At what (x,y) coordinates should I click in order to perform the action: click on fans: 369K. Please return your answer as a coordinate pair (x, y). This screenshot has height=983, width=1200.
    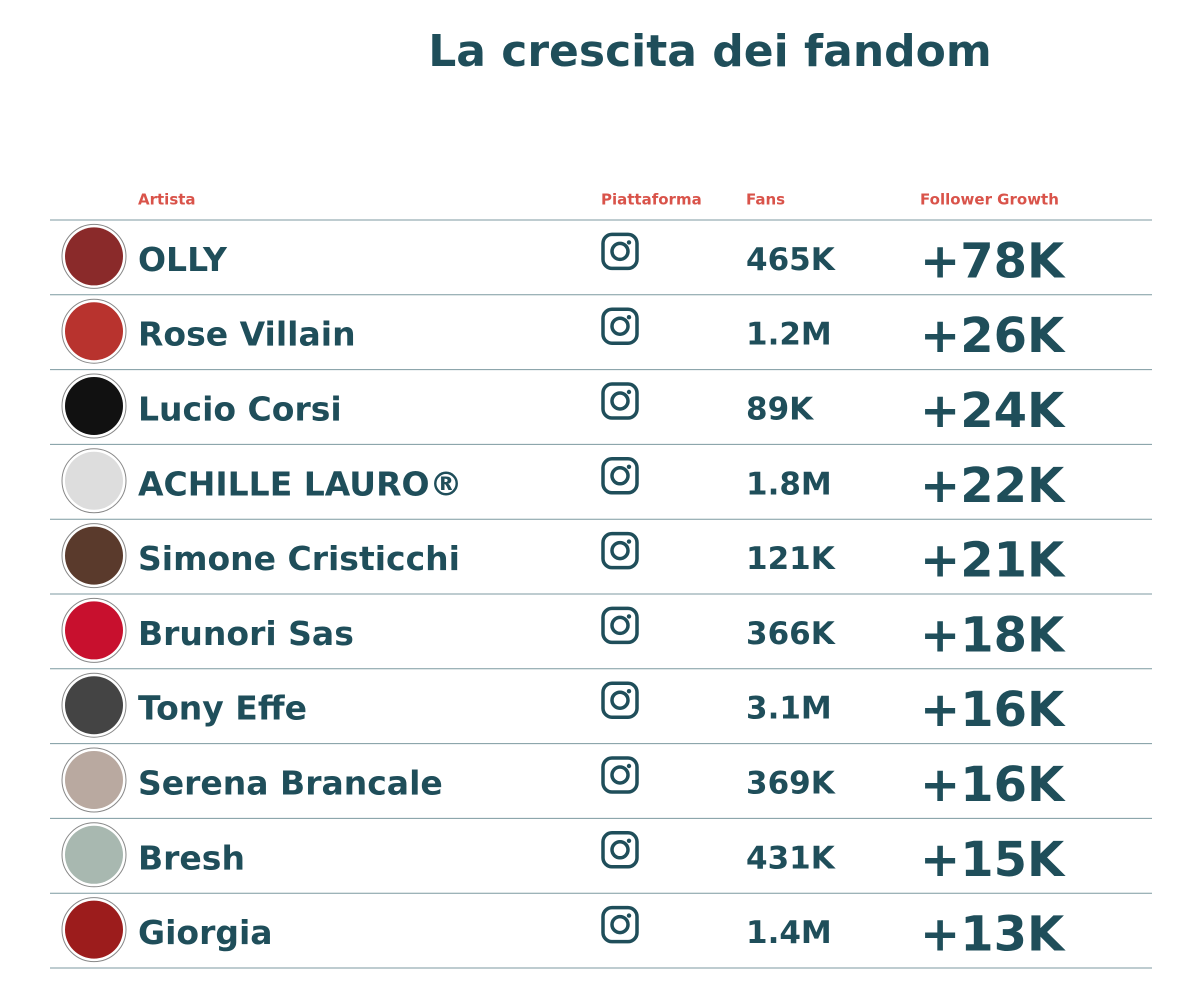
    Looking at the image, I should click on (791, 784).